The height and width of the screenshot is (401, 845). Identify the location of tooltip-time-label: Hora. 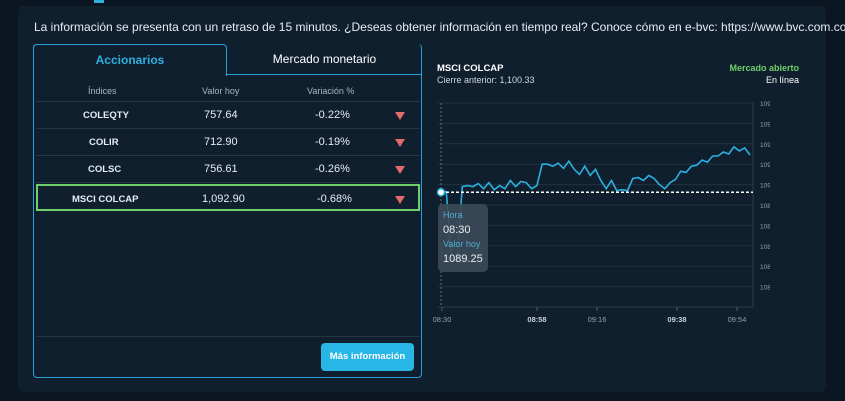
(453, 215).